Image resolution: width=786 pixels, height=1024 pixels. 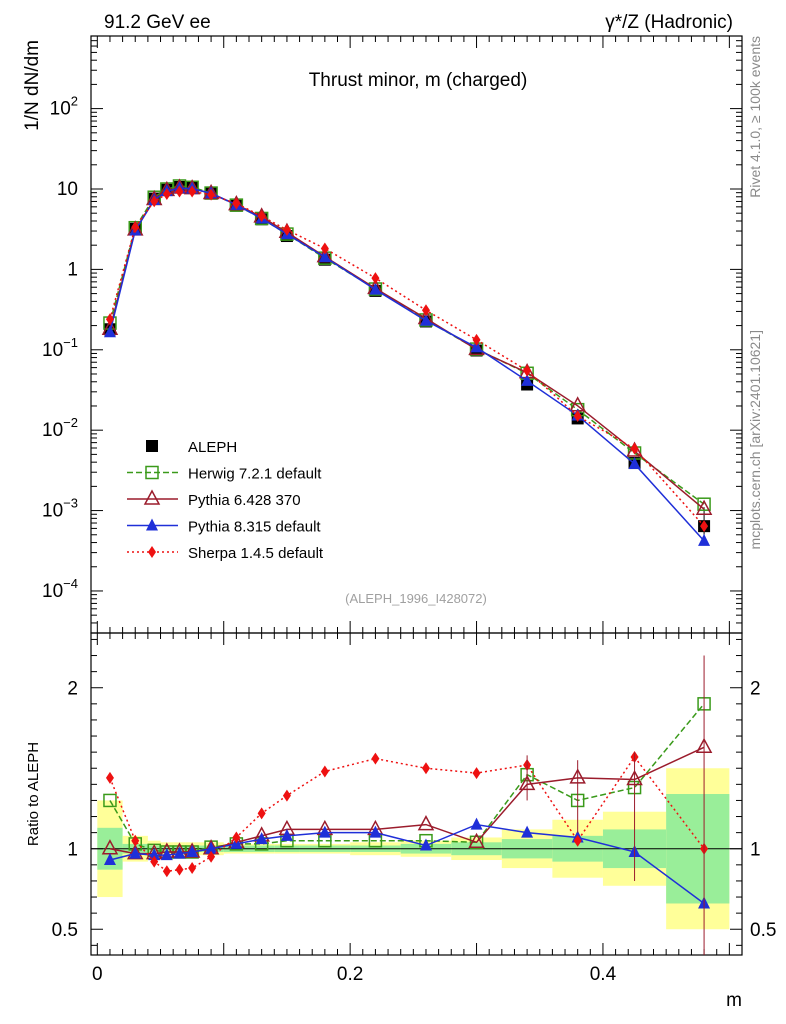 What do you see at coordinates (350, 974) in the screenshot?
I see `x-tick-label: 0.2` at bounding box center [350, 974].